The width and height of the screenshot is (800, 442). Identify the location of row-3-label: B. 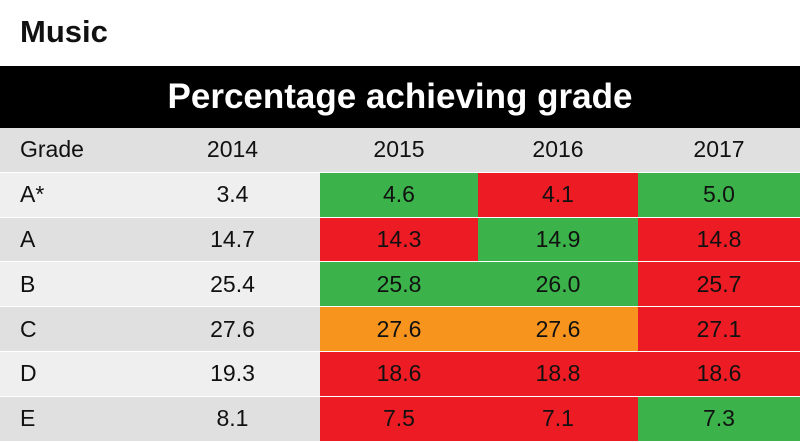
(72, 285).